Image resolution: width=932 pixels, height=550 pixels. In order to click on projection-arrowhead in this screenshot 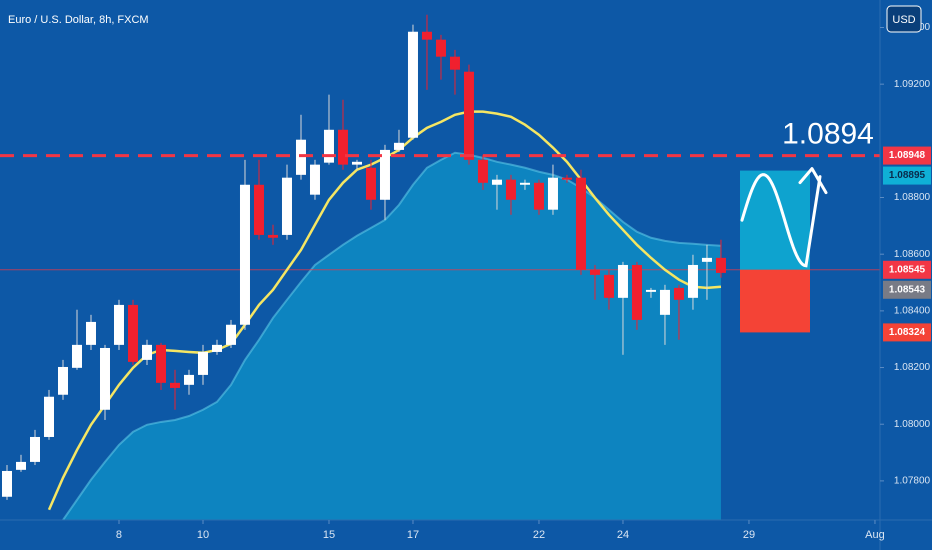, I will do `click(813, 181)`.